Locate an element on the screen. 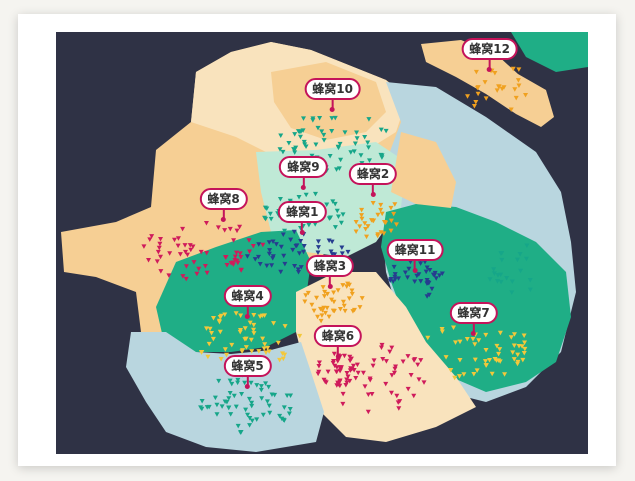  cluster-pin: 蜂窝5 is located at coordinates (247, 371).